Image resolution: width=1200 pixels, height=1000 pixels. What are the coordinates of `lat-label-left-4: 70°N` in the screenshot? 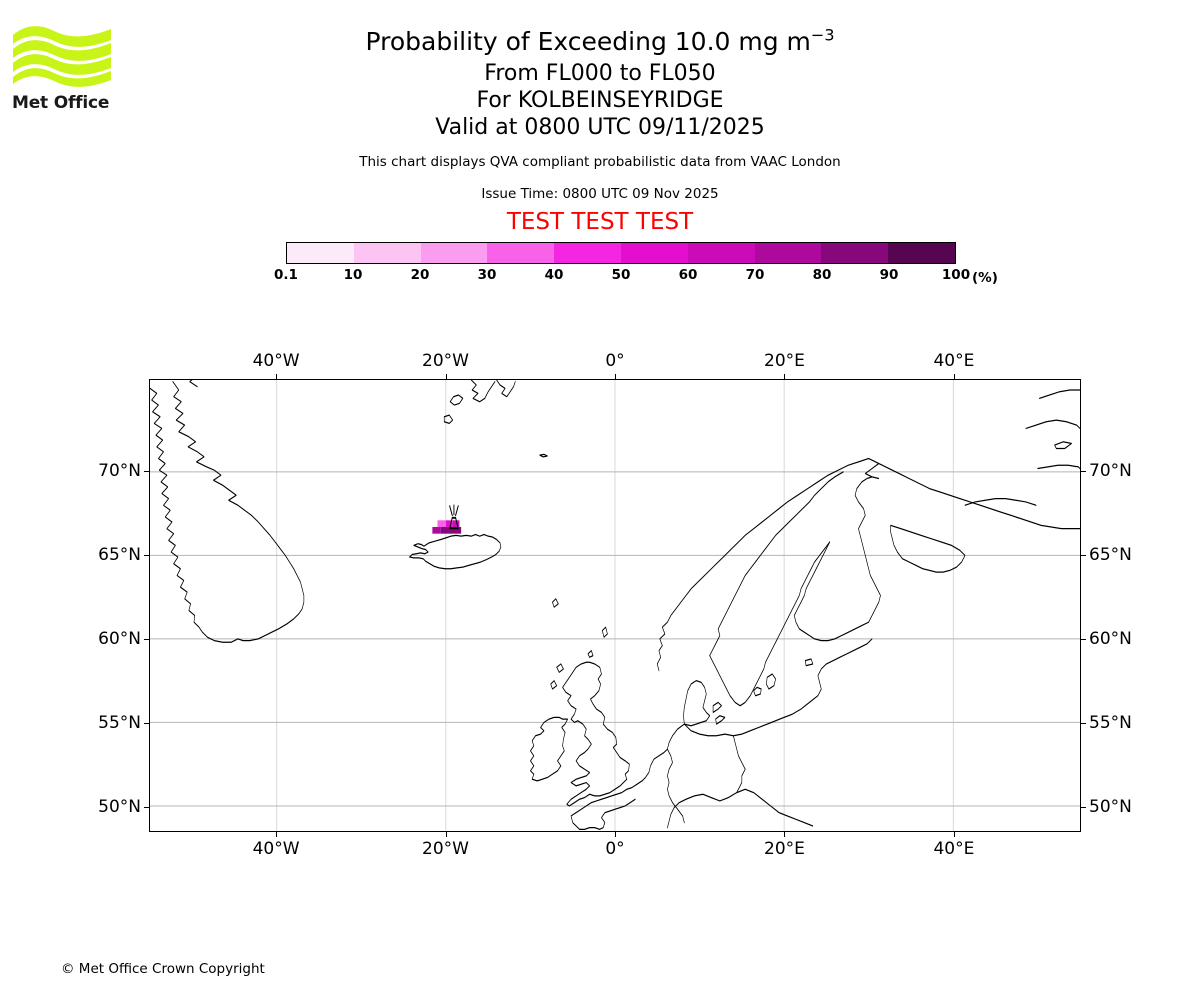 It's located at (119, 471).